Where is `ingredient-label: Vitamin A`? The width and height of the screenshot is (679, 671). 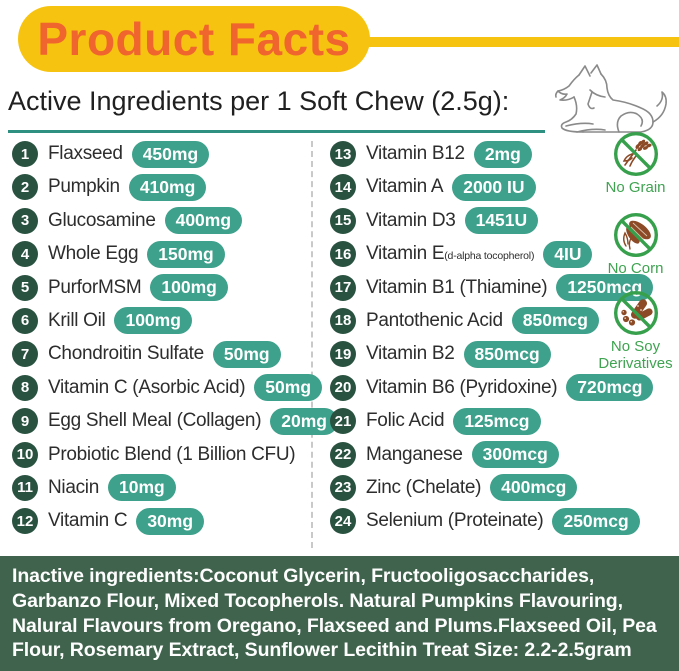
ingredient-label: Vitamin A is located at coordinates (405, 187).